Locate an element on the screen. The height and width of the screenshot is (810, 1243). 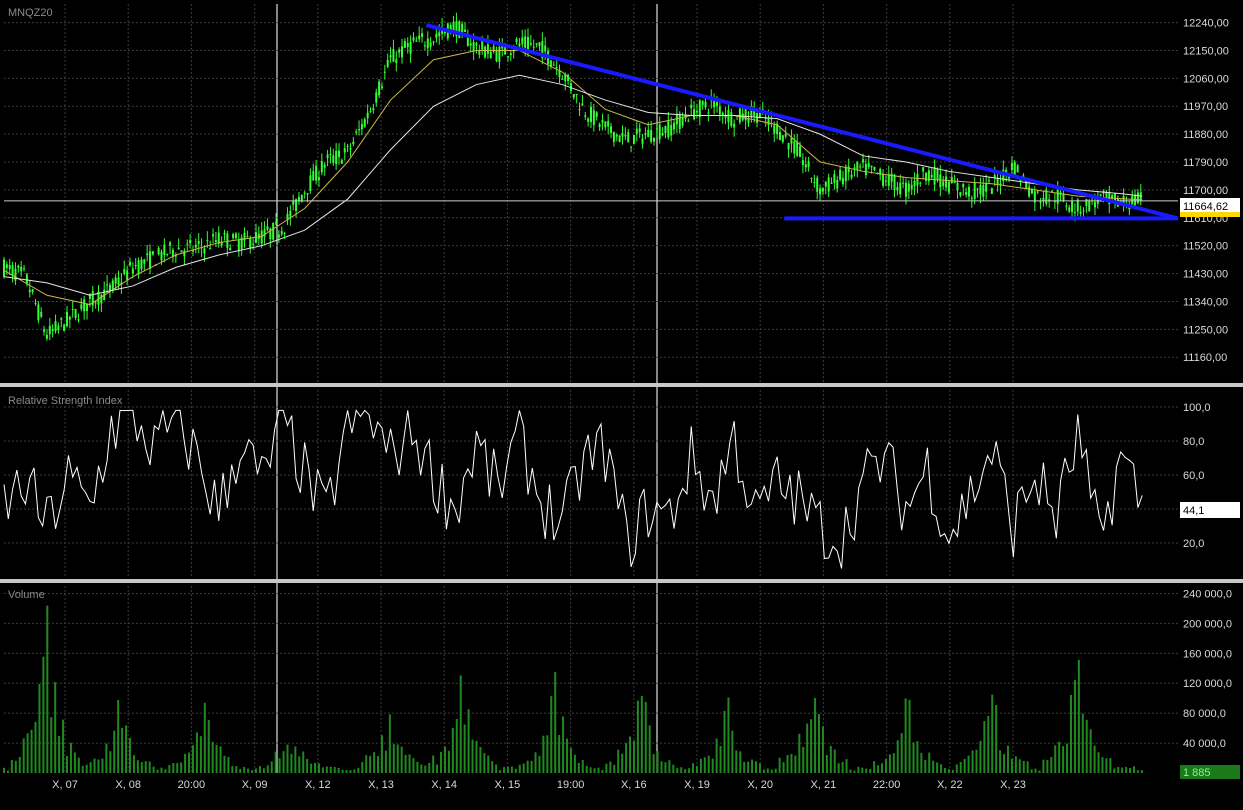
overlays is located at coordinates (802, 122).